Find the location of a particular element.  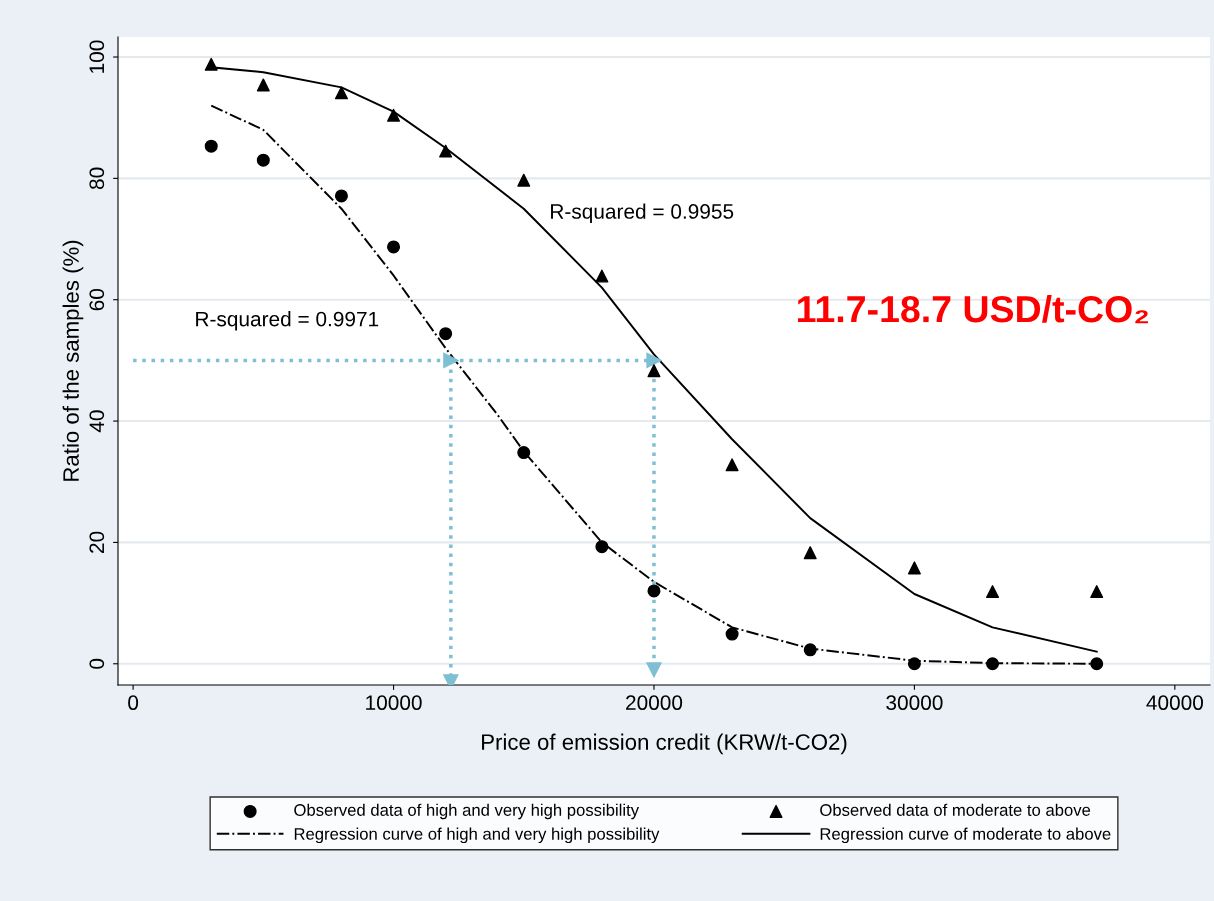

y-tick-label: 60 is located at coordinates (97, 299).